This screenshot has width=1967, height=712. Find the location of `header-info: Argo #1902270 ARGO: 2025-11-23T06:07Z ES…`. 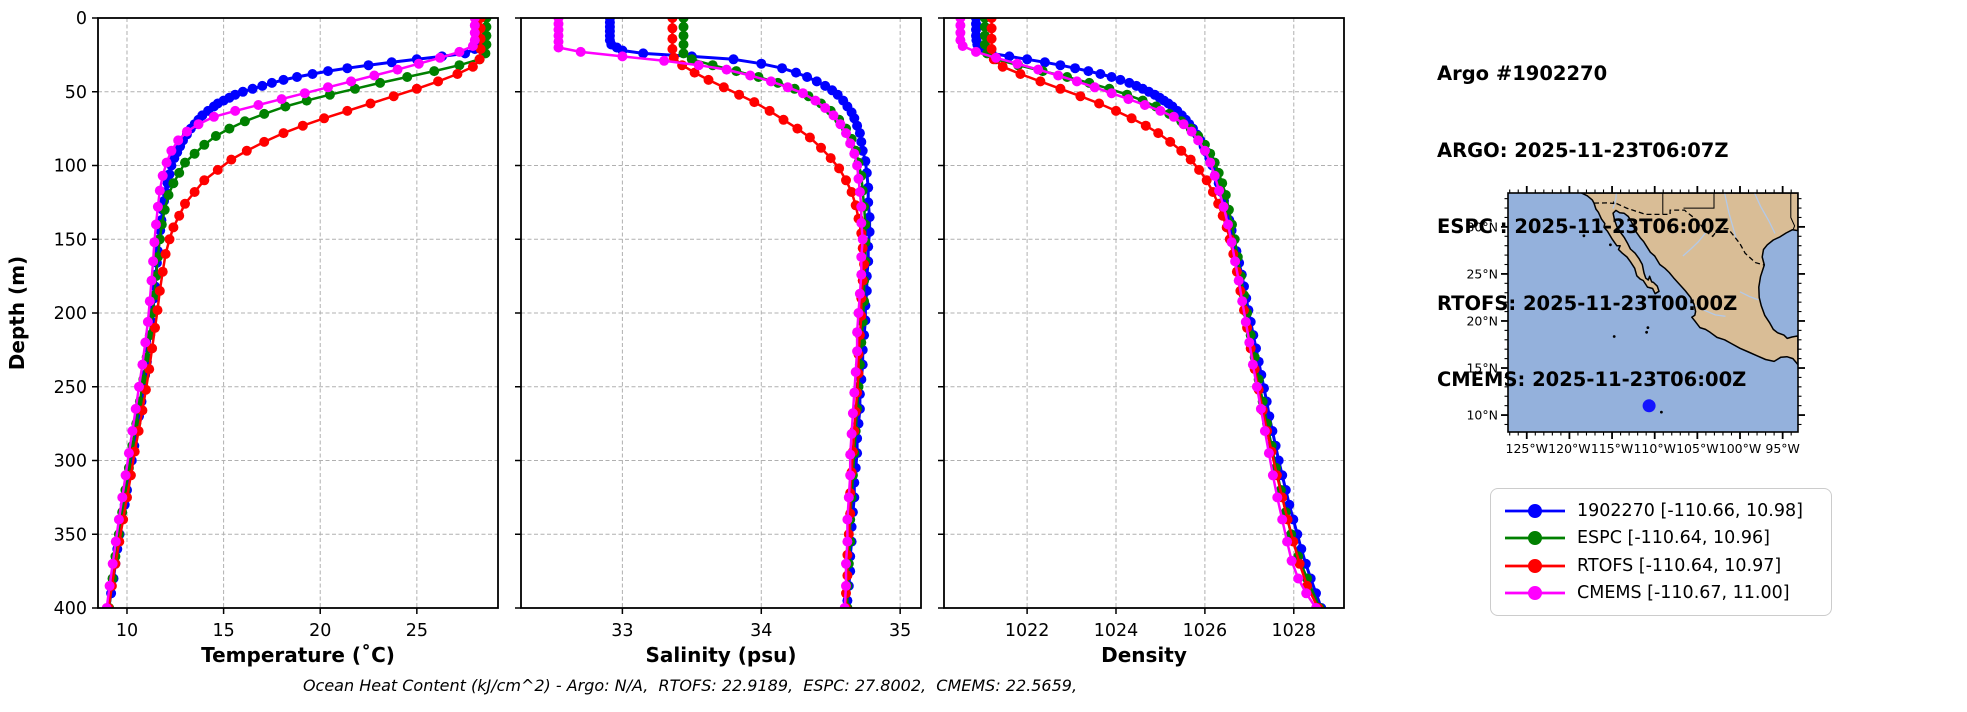

header-info: Argo #1902270 ARGO: 2025-11-23T06:07Z ES… is located at coordinates (1591, 214).